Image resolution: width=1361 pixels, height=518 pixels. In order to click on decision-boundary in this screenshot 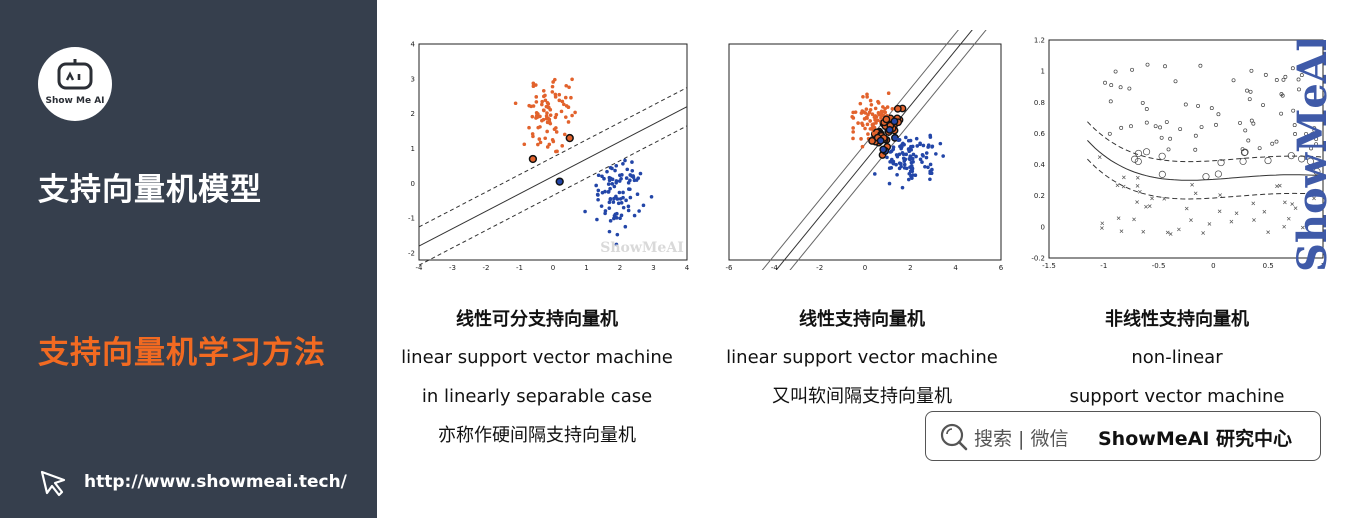, I will do `click(553, 176)`.